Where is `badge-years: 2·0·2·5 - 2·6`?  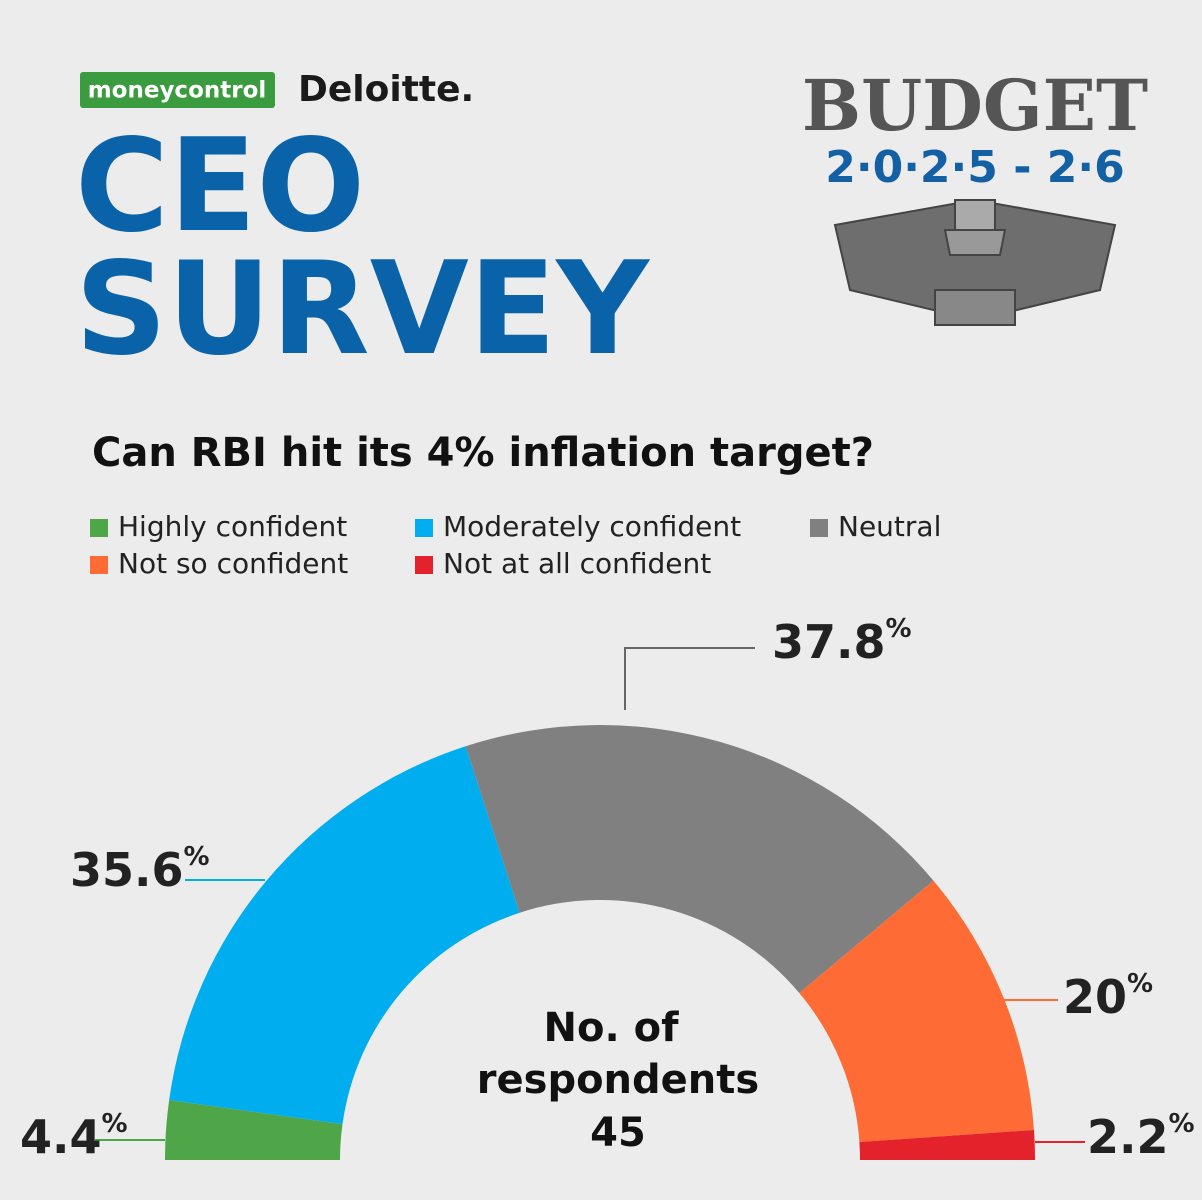 badge-years: 2·0·2·5 - 2·6 is located at coordinates (974, 167).